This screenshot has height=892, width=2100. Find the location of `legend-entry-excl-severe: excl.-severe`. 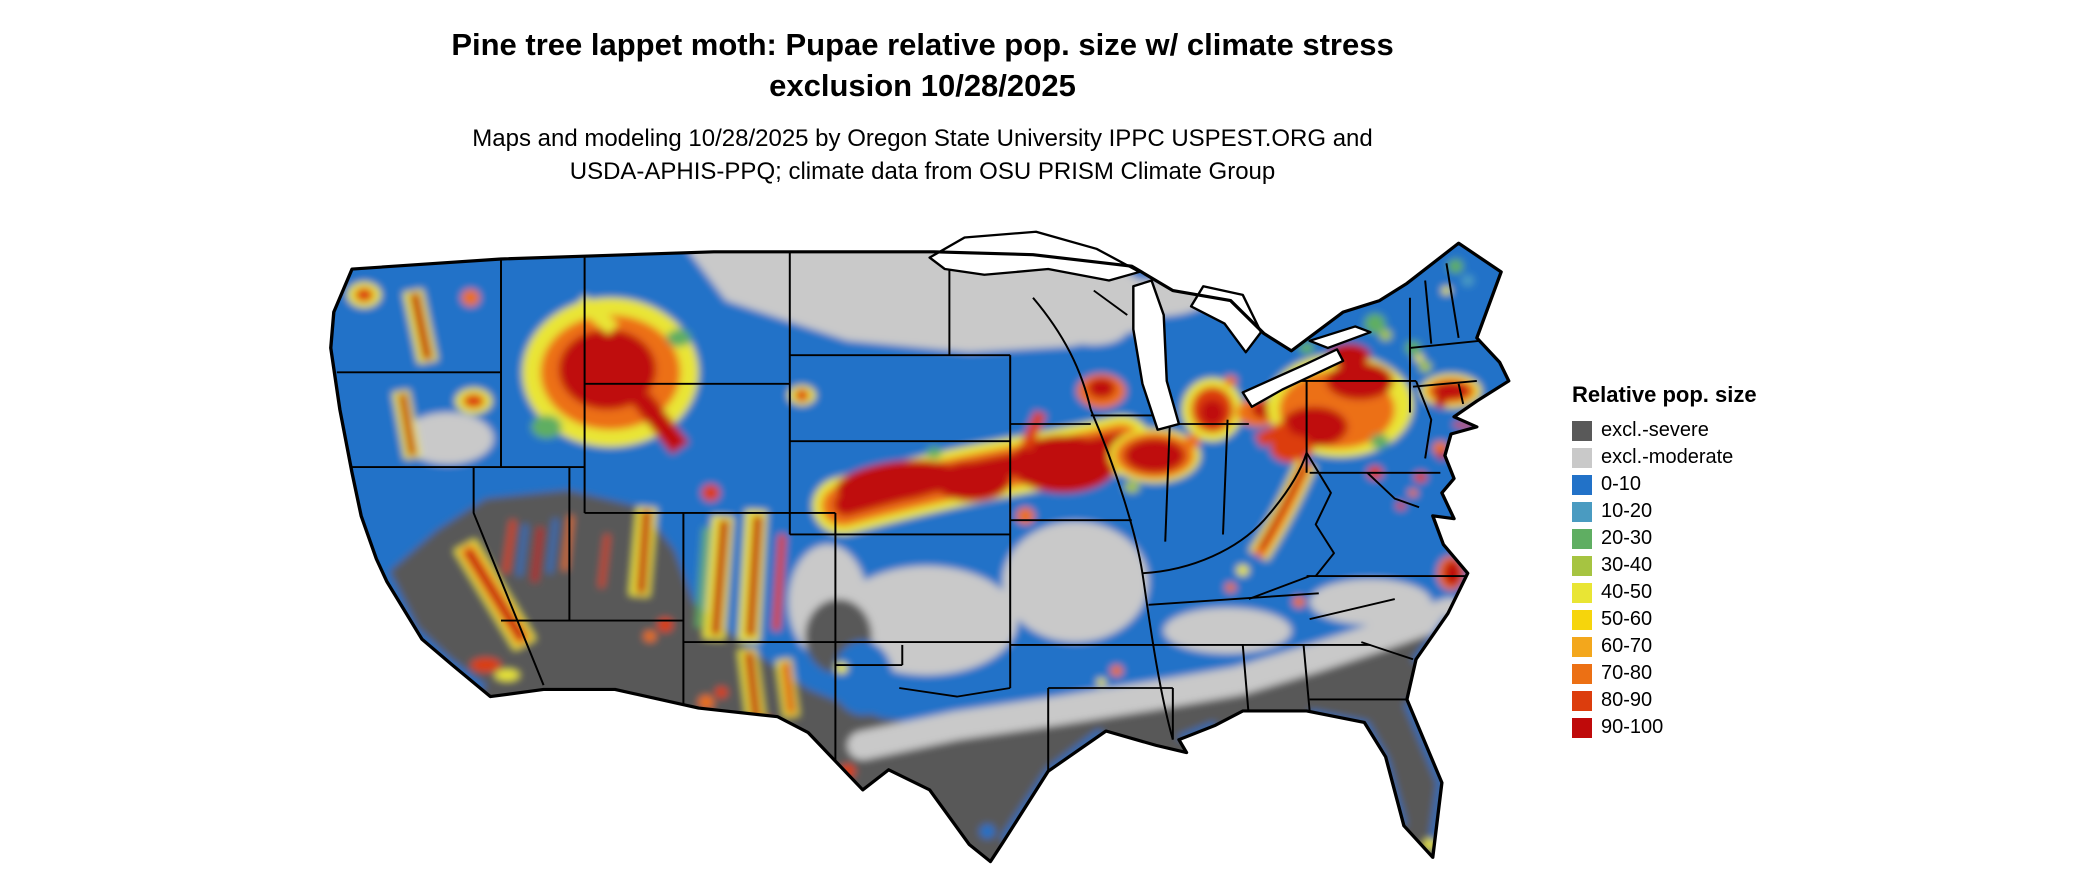

legend-entry-excl-severe: excl.-severe is located at coordinates (1664, 430).